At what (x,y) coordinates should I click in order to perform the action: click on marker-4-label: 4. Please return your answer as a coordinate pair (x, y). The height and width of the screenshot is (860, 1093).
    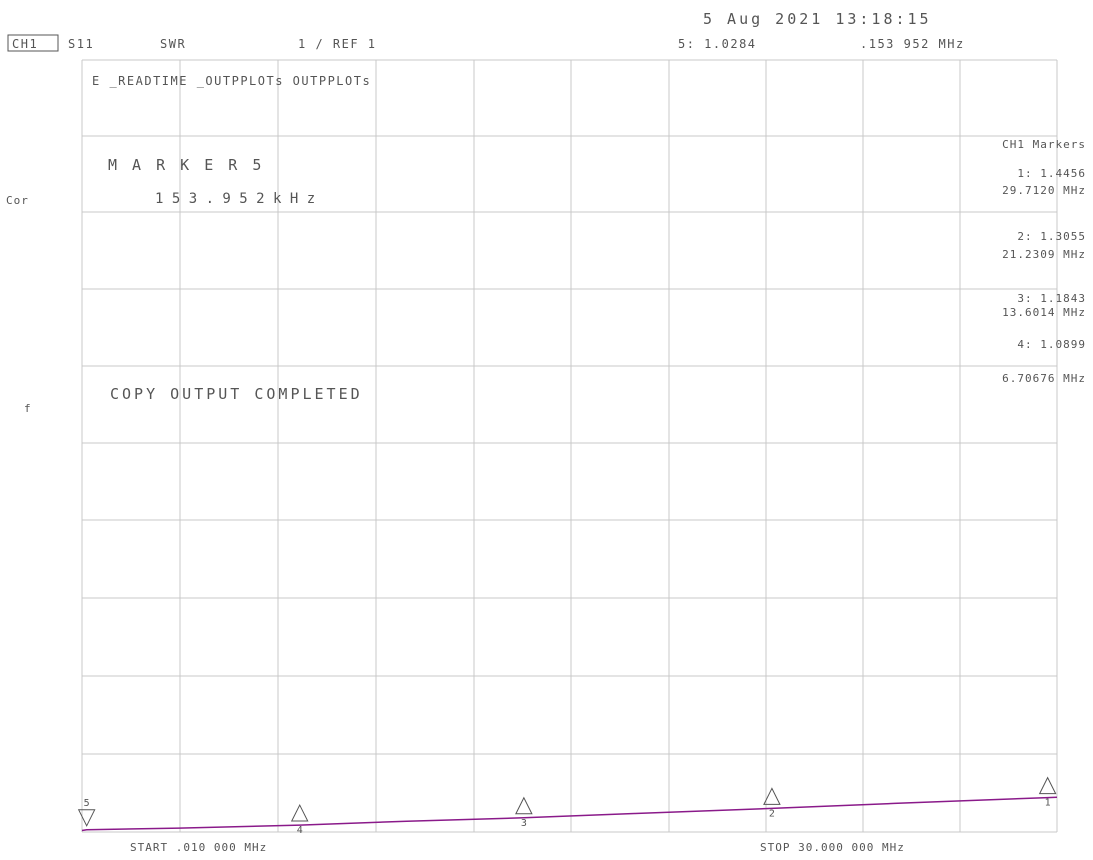
    Looking at the image, I should click on (300, 830).